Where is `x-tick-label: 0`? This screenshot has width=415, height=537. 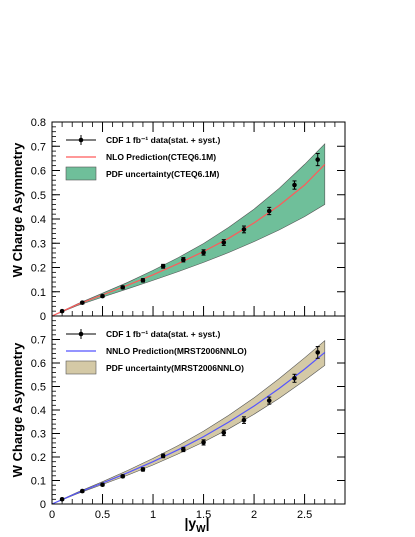
x-tick-label: 0 is located at coordinates (52, 515).